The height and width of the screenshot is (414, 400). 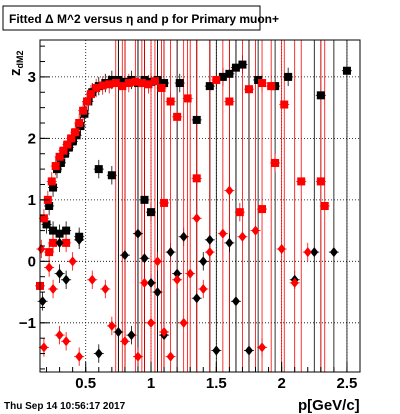 What do you see at coordinates (27, 323) in the screenshot?
I see `y-tick-label: −1` at bounding box center [27, 323].